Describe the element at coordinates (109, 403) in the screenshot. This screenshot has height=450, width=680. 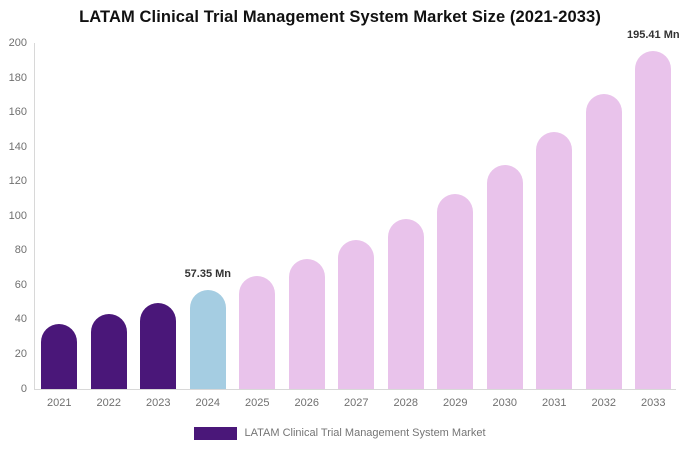
I see `x-tick-label-2022: 2022` at that location.